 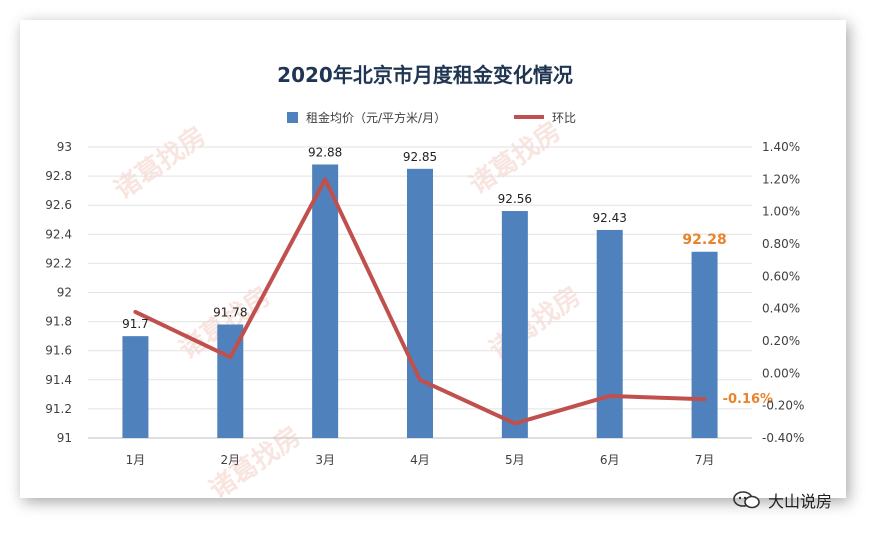 I want to click on x-axis-tick: 1月, so click(x=136, y=460).